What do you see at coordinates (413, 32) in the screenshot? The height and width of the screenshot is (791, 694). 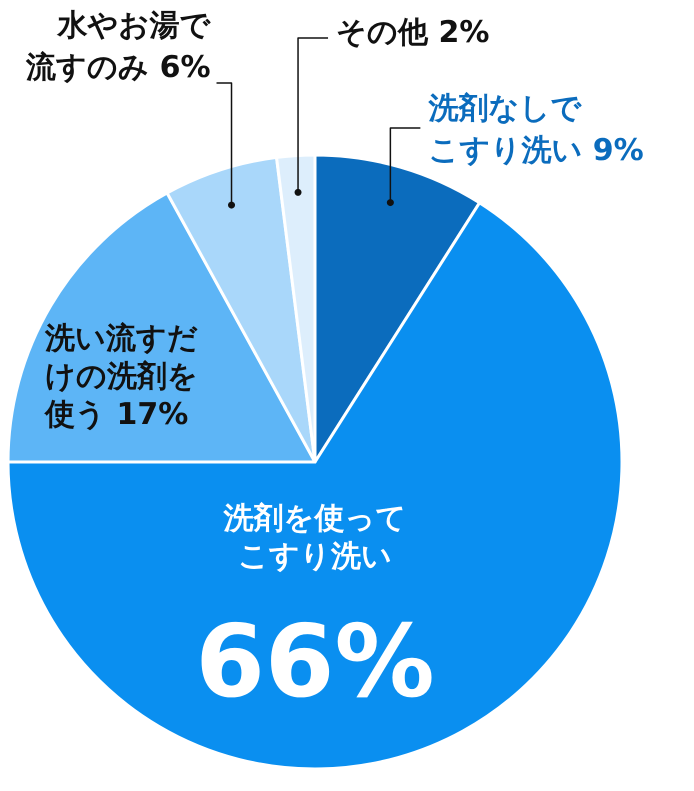 I see `slice-label: その他 2%` at bounding box center [413, 32].